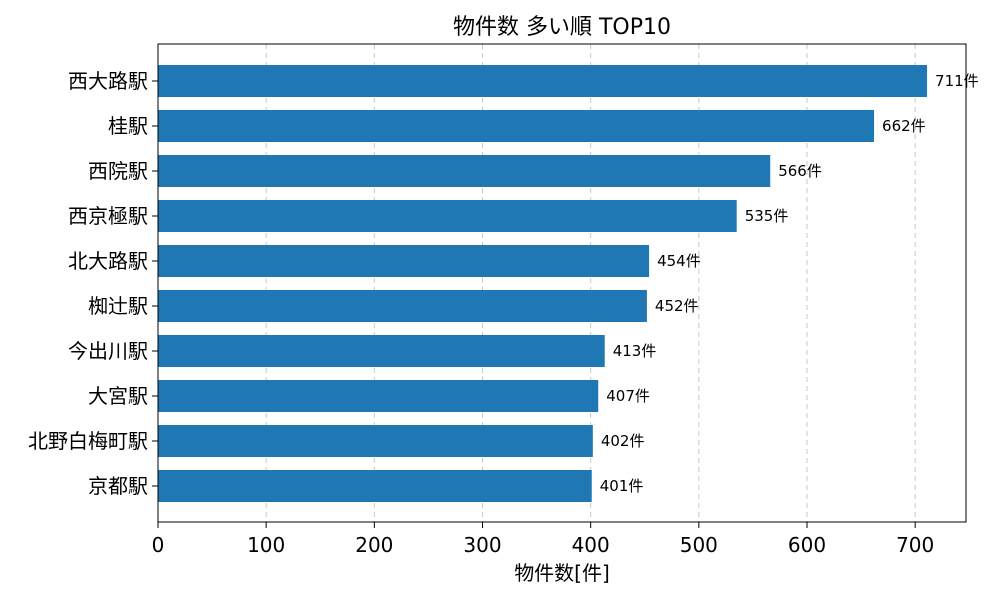  What do you see at coordinates (108, 351) in the screenshot?
I see `y-tick-label: 今出川駅` at bounding box center [108, 351].